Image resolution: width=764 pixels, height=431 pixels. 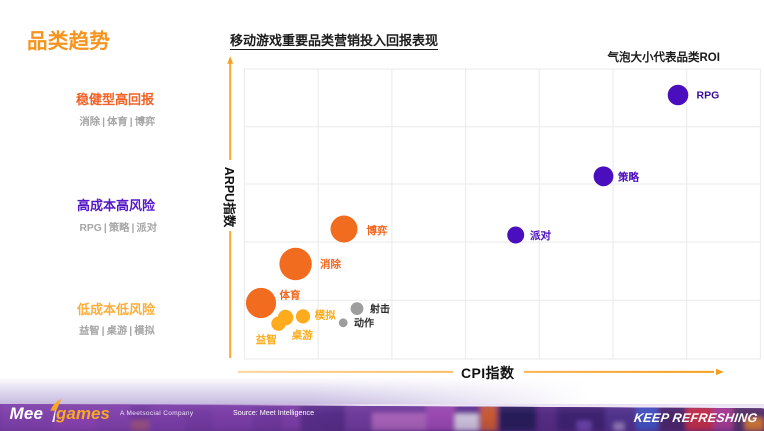 What do you see at coordinates (364, 322) in the screenshot?
I see `svg-text: 动作` at bounding box center [364, 322].